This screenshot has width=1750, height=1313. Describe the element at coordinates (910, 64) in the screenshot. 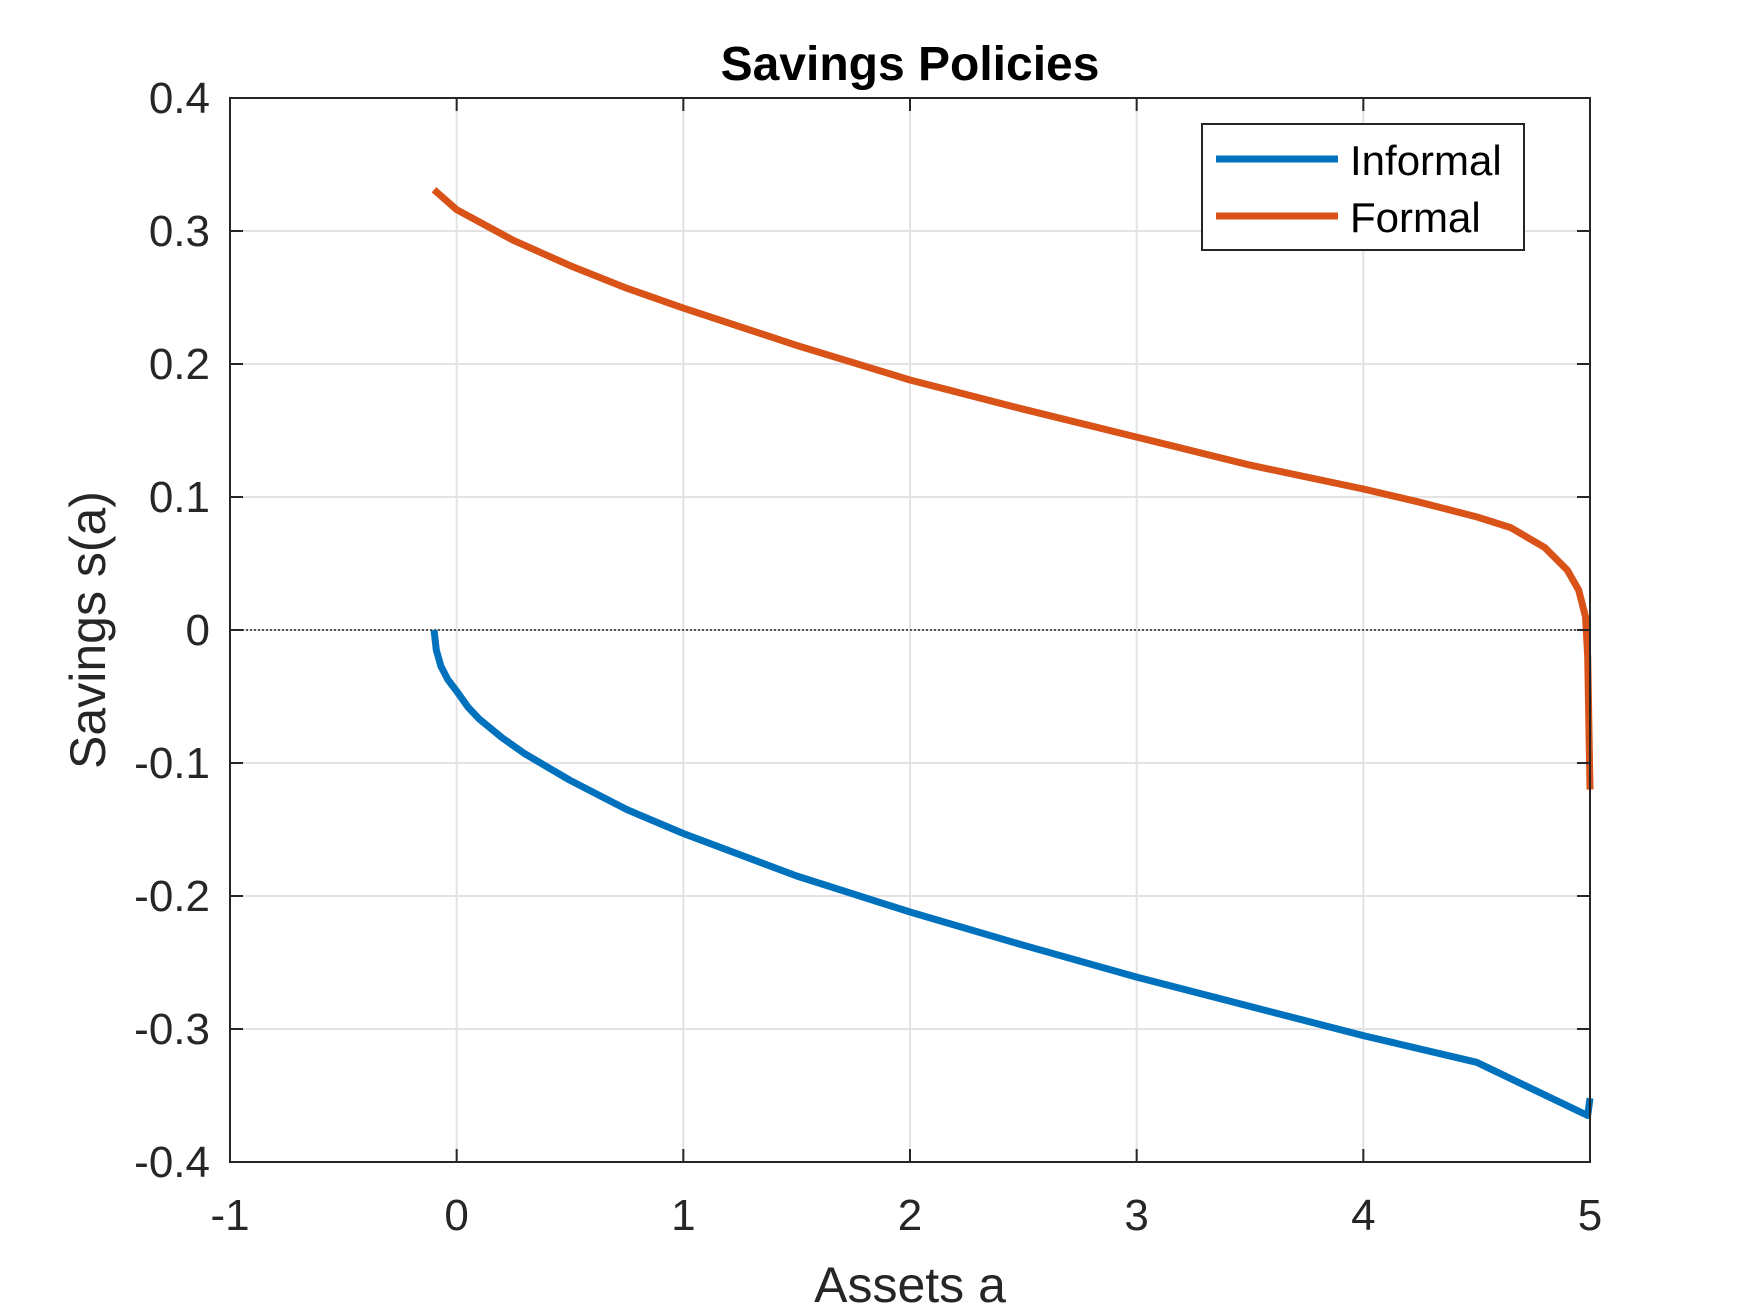

I see `chart-title: Savings Policies` at that location.